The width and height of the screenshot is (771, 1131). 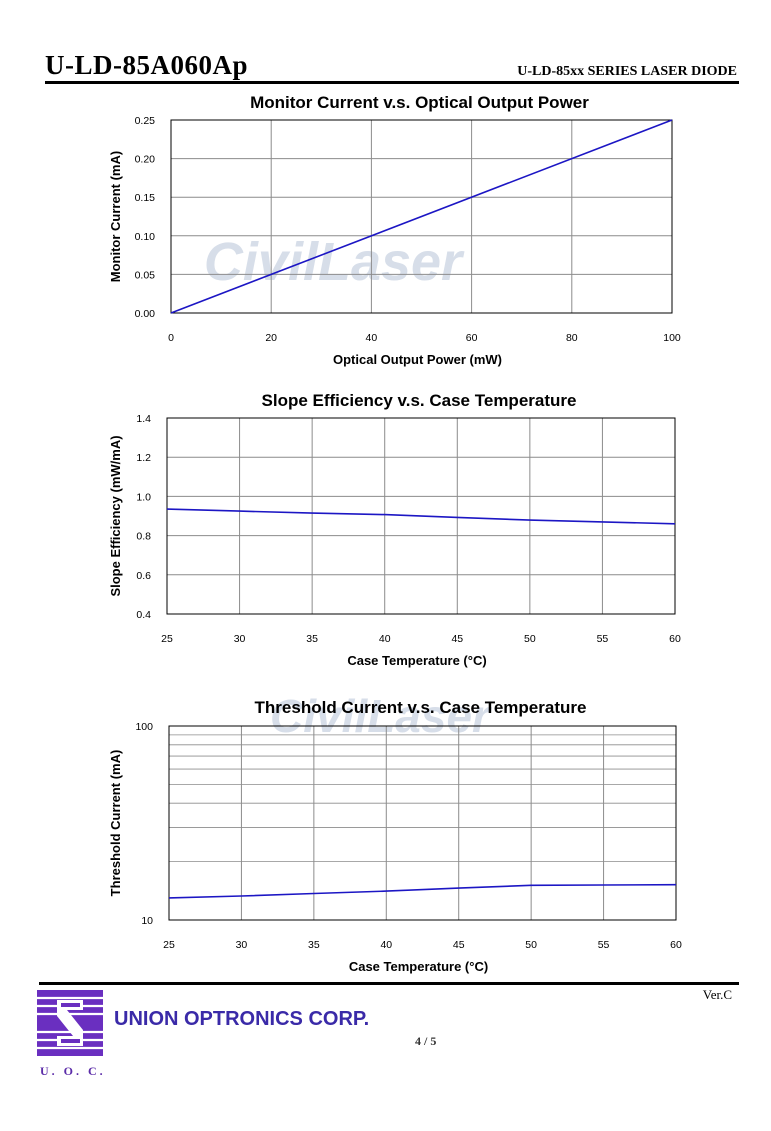 What do you see at coordinates (145, 237) in the screenshot?
I see `y-tick-label: 0.10` at bounding box center [145, 237].